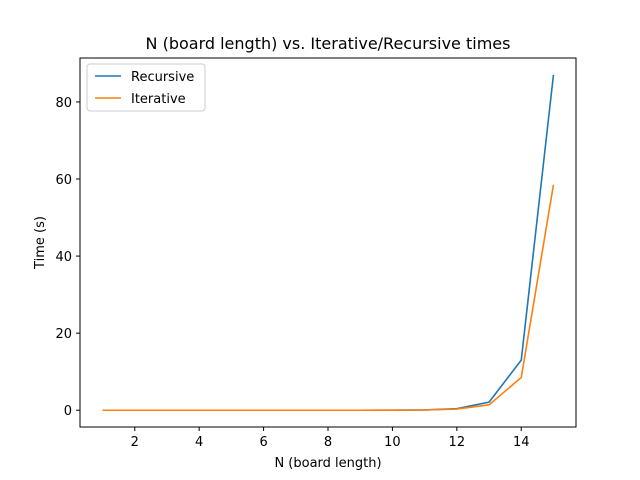  What do you see at coordinates (63, 103) in the screenshot?
I see `y-tick-label: 80` at bounding box center [63, 103].